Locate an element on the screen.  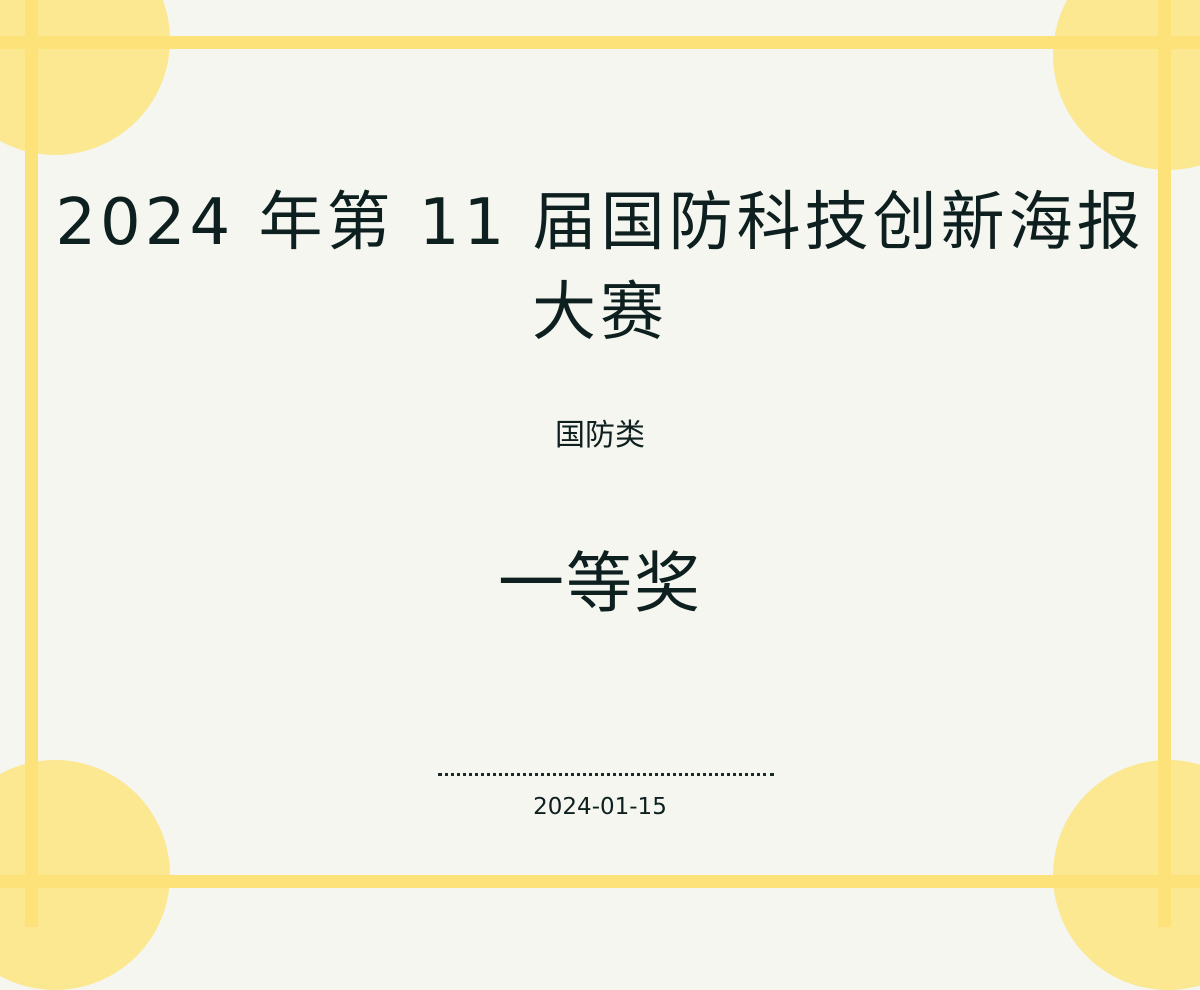
border-left is located at coordinates (31, 463).